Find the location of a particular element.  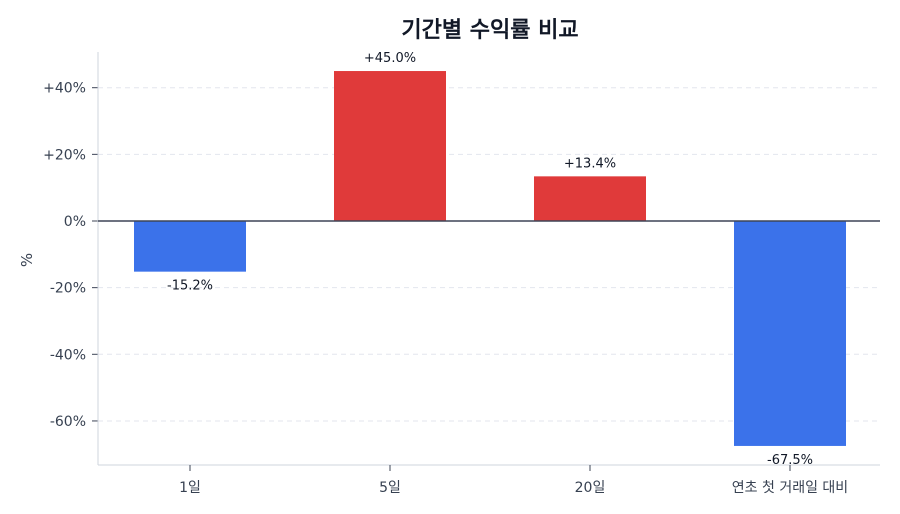

chart-title: 기간별 수익률 비교 is located at coordinates (490, 30).